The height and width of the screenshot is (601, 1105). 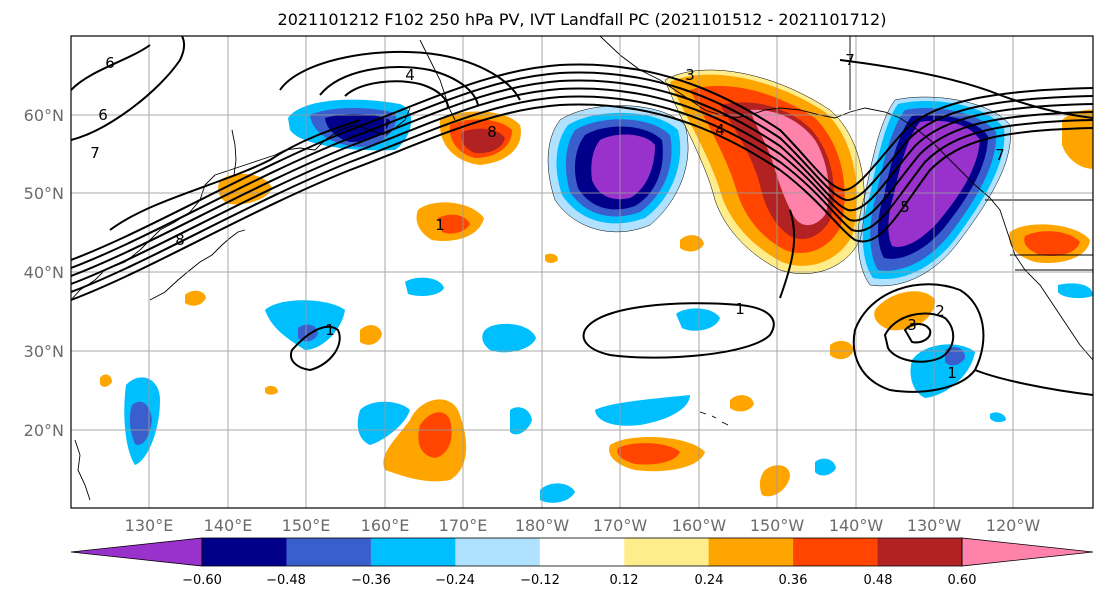 What do you see at coordinates (44, 273) in the screenshot?
I see `lat-axis: 20°N 30°N 40°N 50°N 60°N` at bounding box center [44, 273].